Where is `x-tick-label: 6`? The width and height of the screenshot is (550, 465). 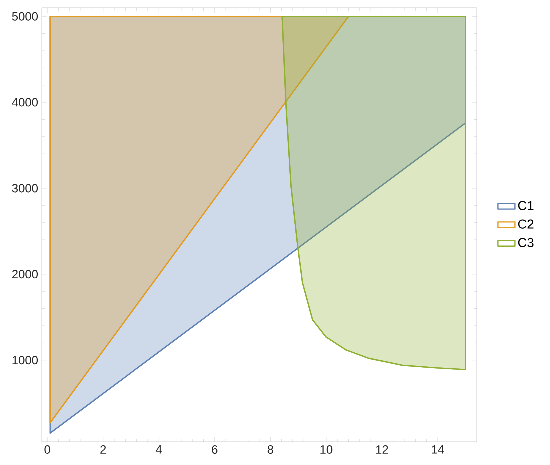 x-tick-label: 6 is located at coordinates (215, 450).